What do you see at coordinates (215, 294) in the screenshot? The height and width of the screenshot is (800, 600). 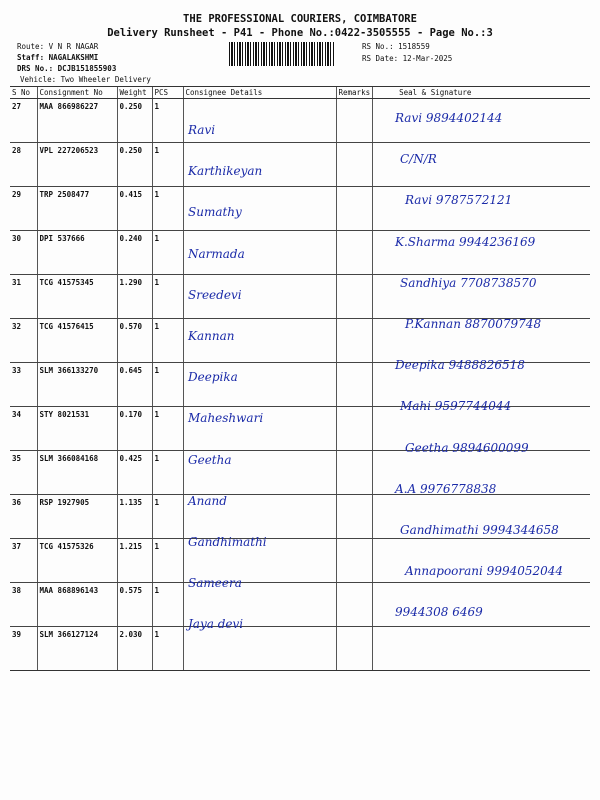 I see `handwritten-consignee-name: Sreedevi` at bounding box center [215, 294].